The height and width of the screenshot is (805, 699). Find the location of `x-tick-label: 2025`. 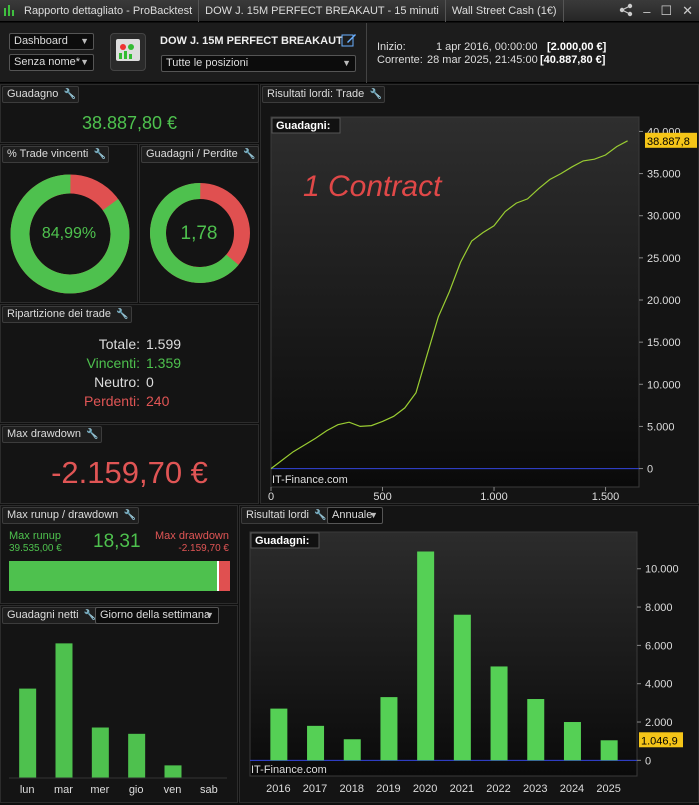

x-tick-label: 2025 is located at coordinates (608, 789).